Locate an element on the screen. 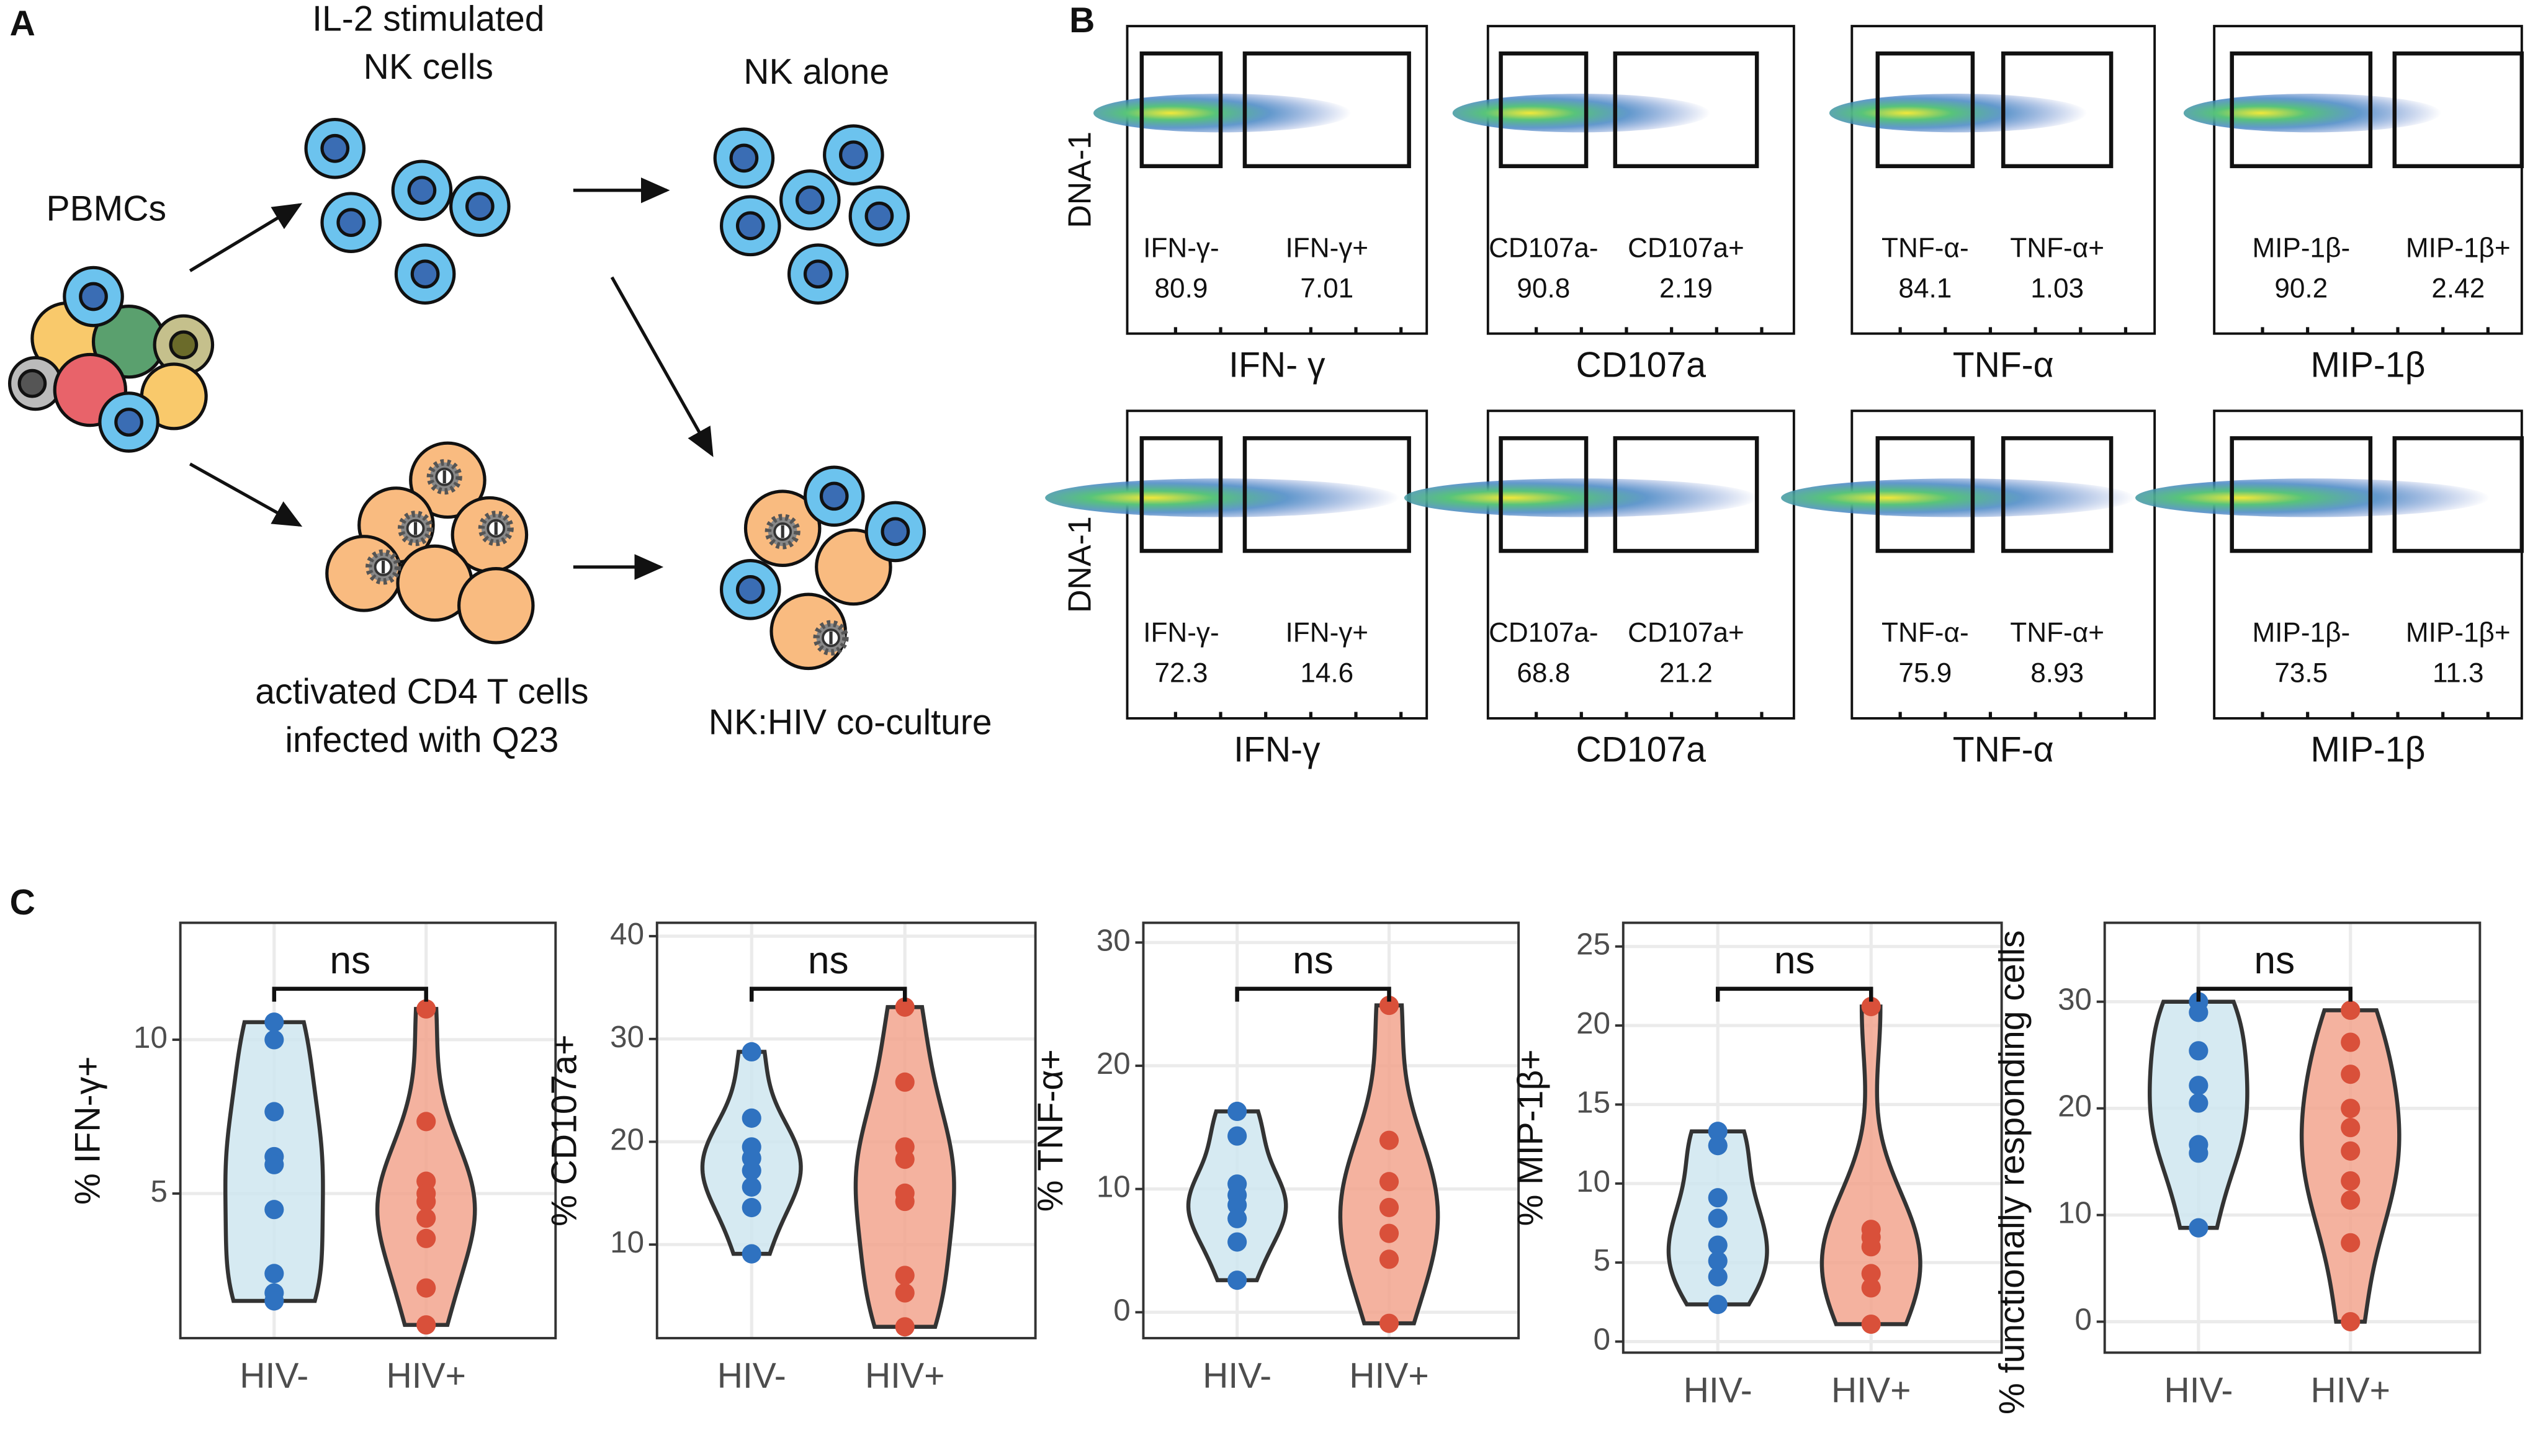 The height and width of the screenshot is (1456, 2525). gate-value: 1.03 is located at coordinates (2057, 288).